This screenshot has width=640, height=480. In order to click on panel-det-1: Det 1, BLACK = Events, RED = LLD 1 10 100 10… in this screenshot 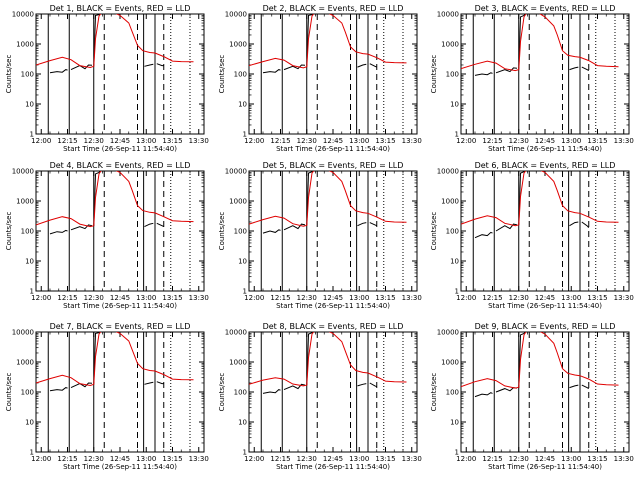, I will do `click(107, 78)`.